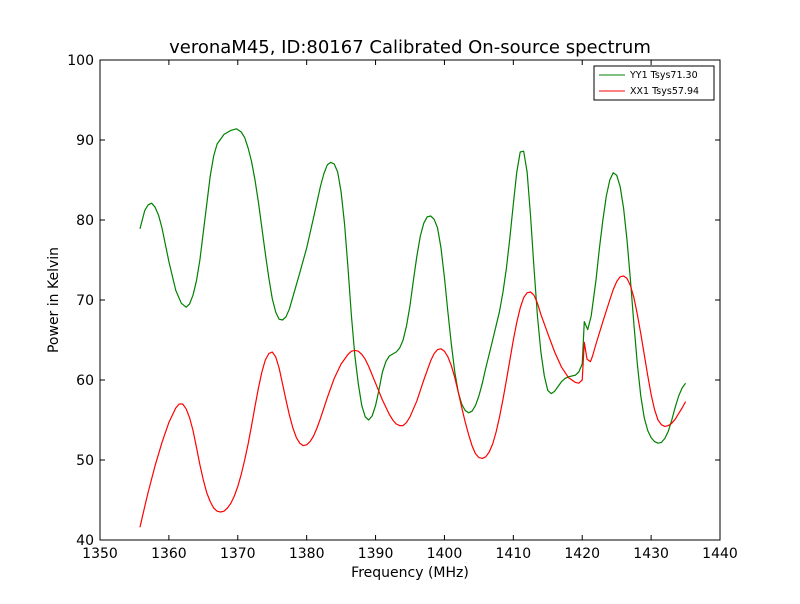 The height and width of the screenshot is (604, 800). What do you see at coordinates (85, 221) in the screenshot?
I see `y-tick-label: 80` at bounding box center [85, 221].